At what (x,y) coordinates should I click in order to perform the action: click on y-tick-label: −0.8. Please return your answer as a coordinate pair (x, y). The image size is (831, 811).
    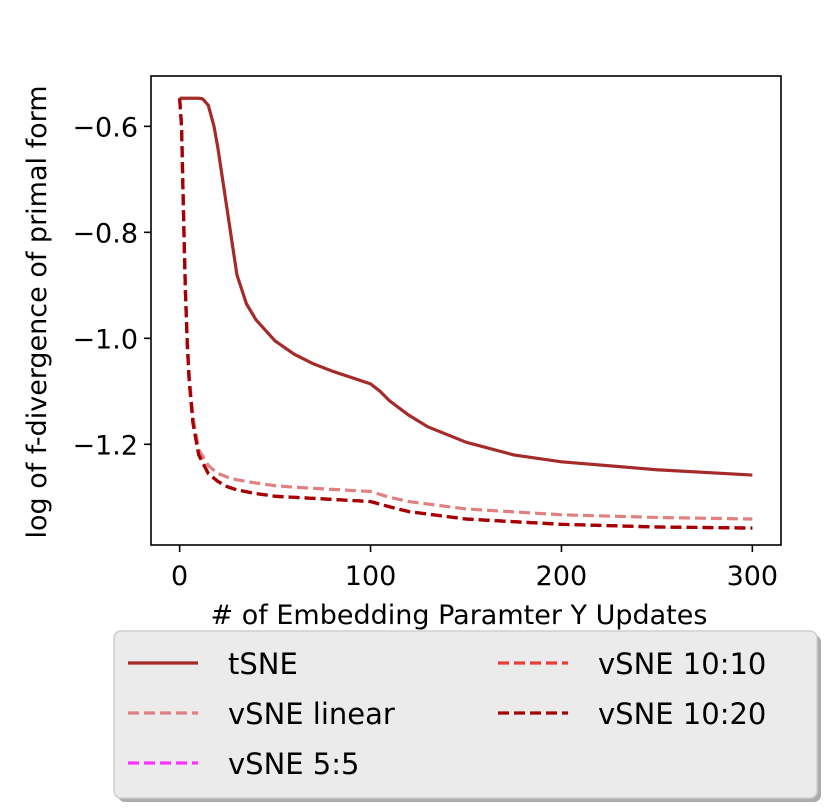
    Looking at the image, I should click on (105, 233).